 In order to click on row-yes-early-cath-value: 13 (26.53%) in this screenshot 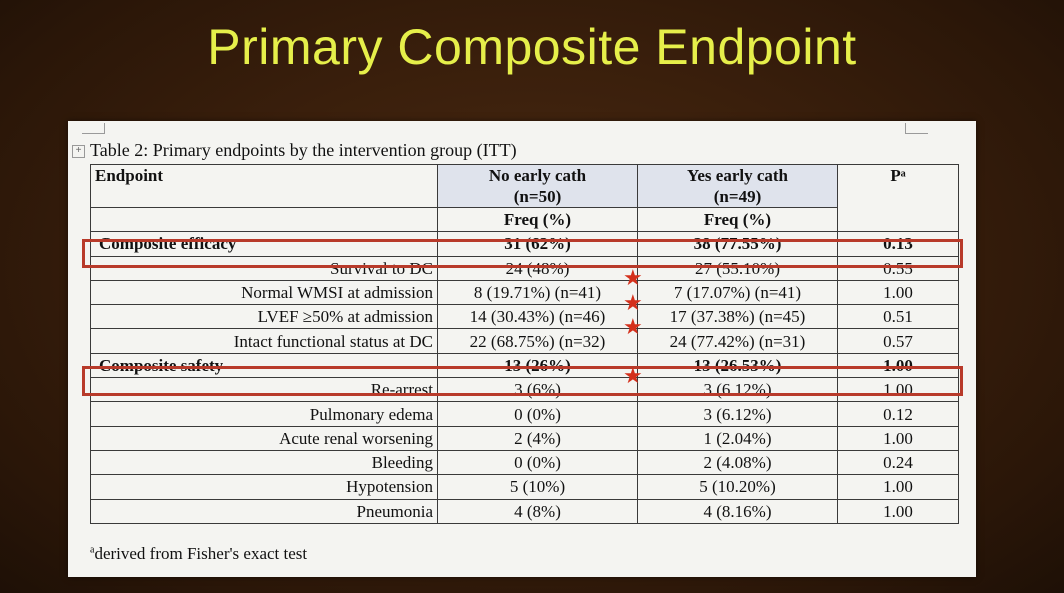, I will do `click(737, 365)`.